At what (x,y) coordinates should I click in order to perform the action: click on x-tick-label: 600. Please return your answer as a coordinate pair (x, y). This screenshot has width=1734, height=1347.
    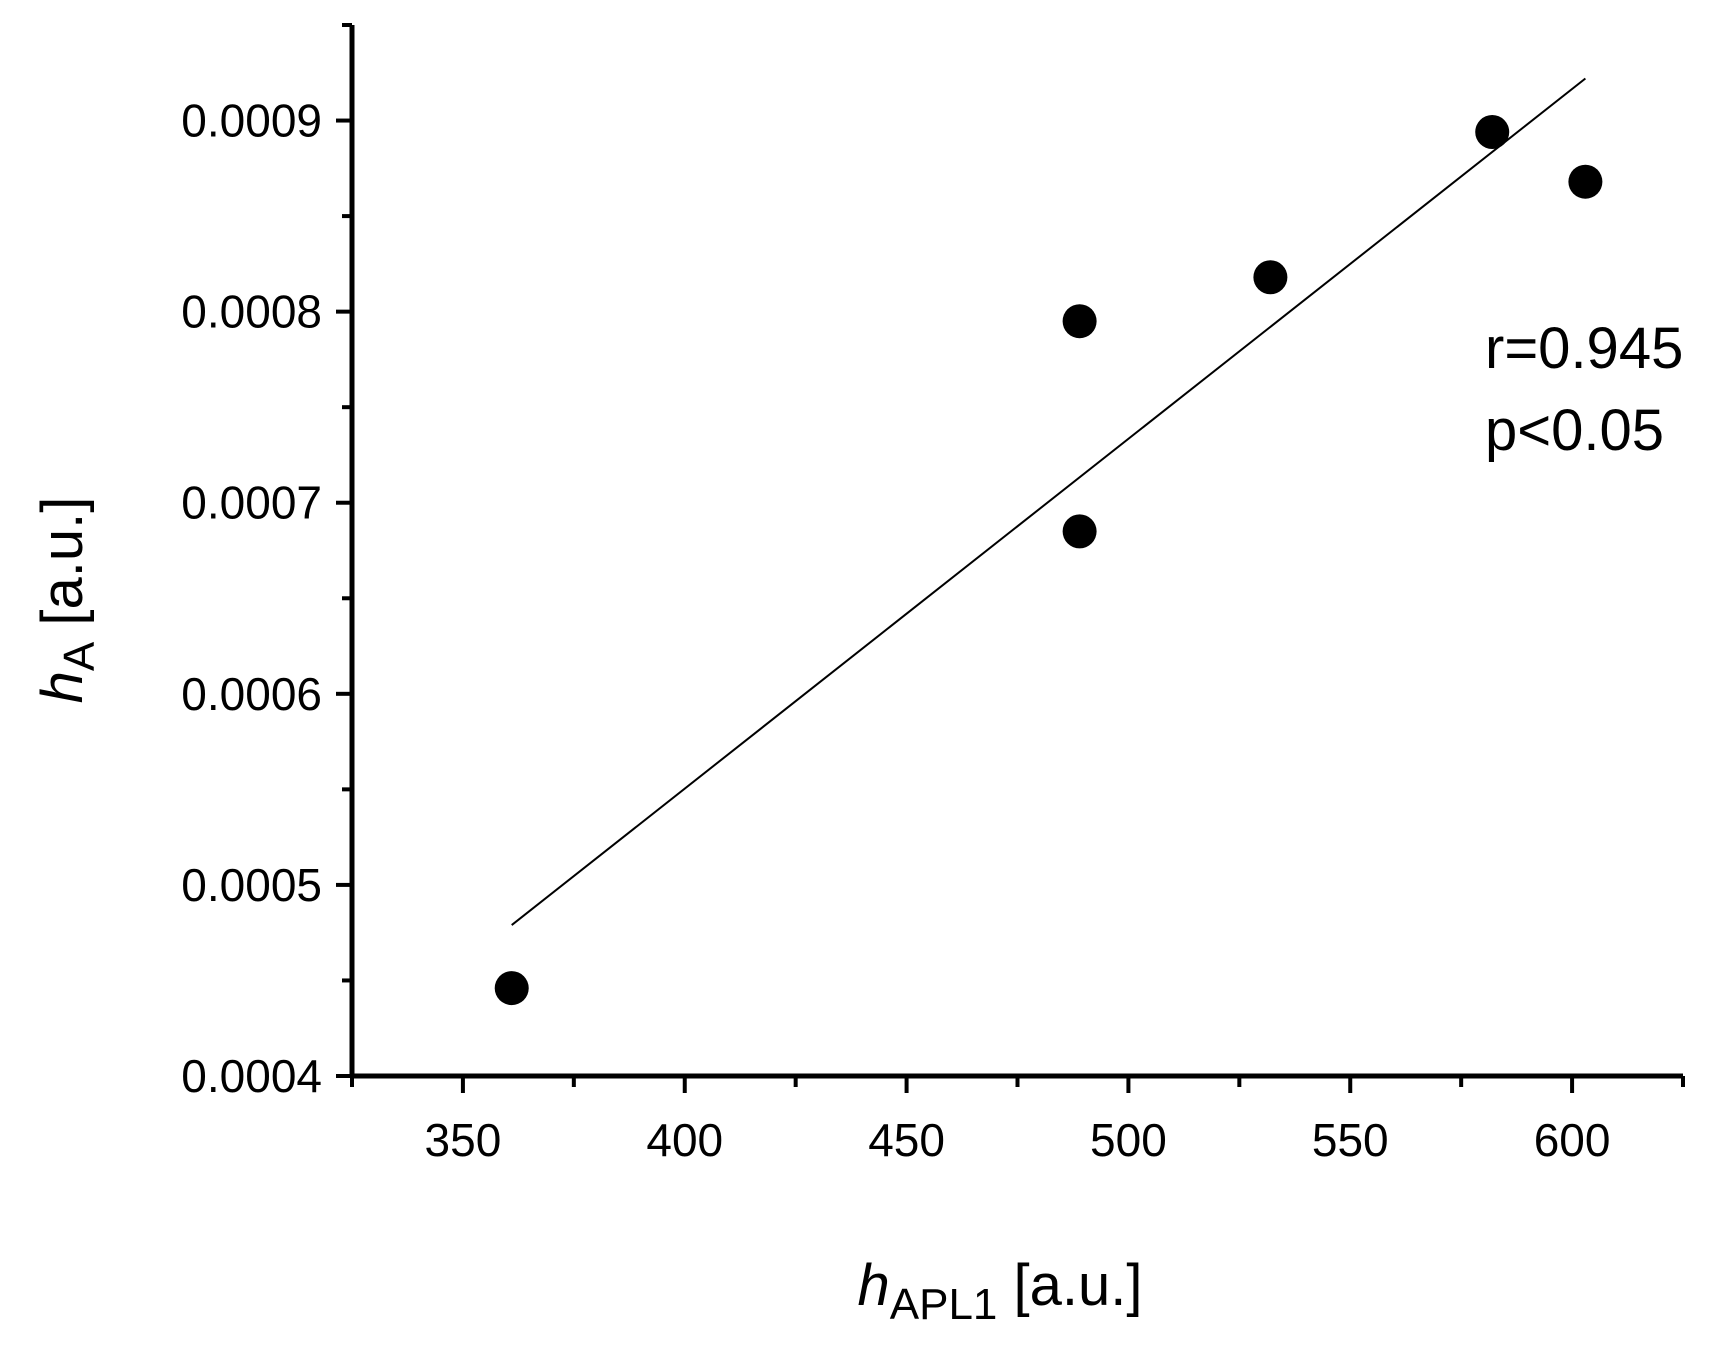
    Looking at the image, I should click on (1572, 1140).